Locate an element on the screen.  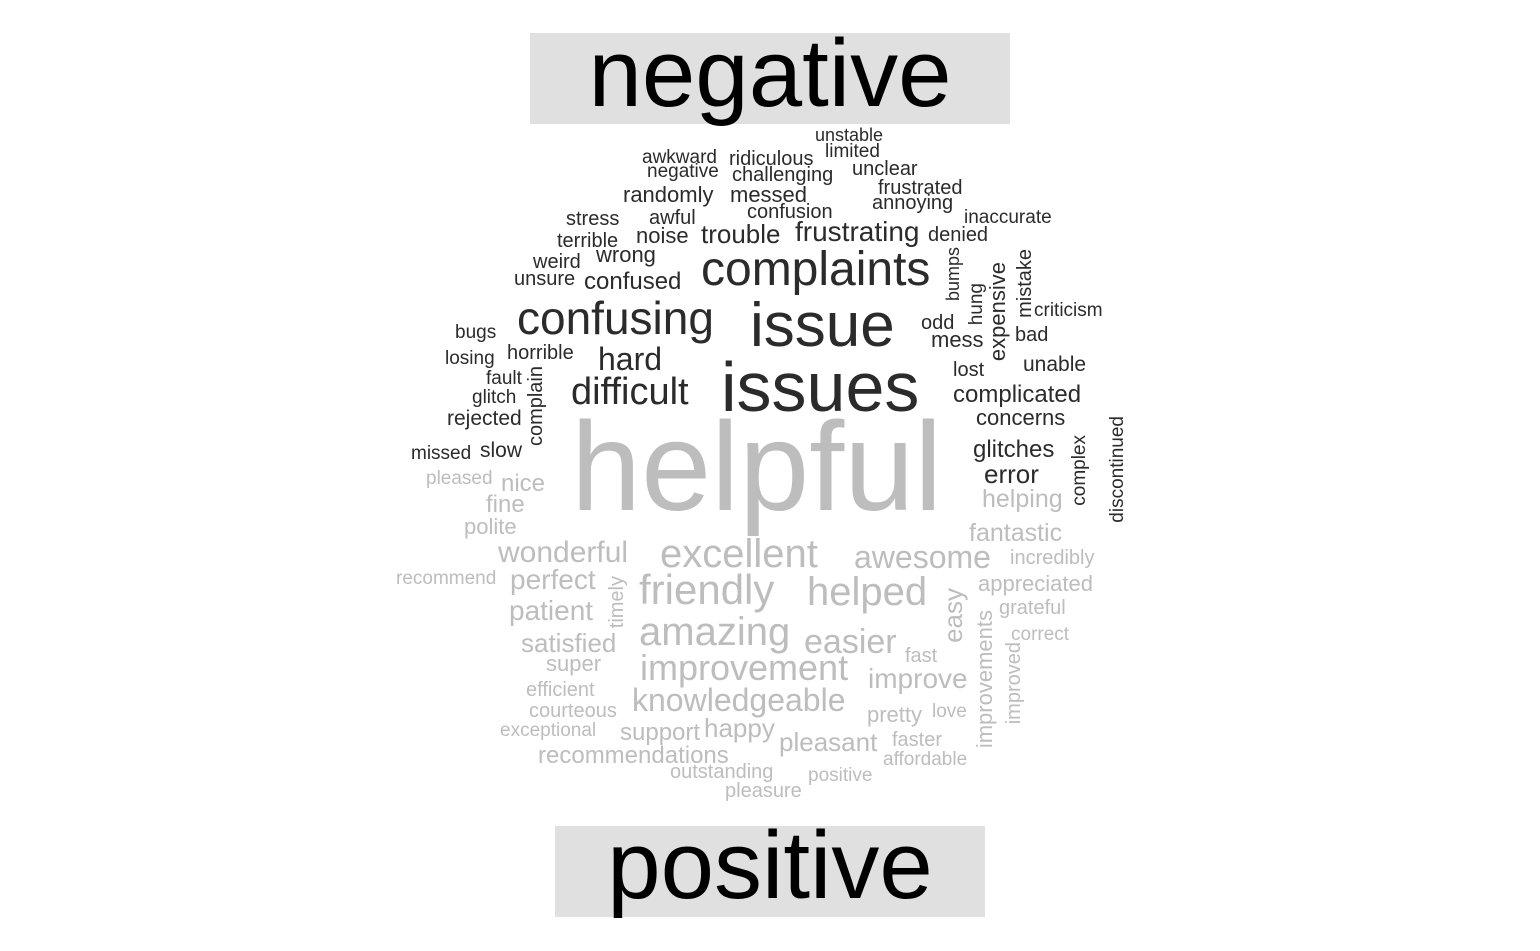
negative-word-messed: messed is located at coordinates (769, 194).